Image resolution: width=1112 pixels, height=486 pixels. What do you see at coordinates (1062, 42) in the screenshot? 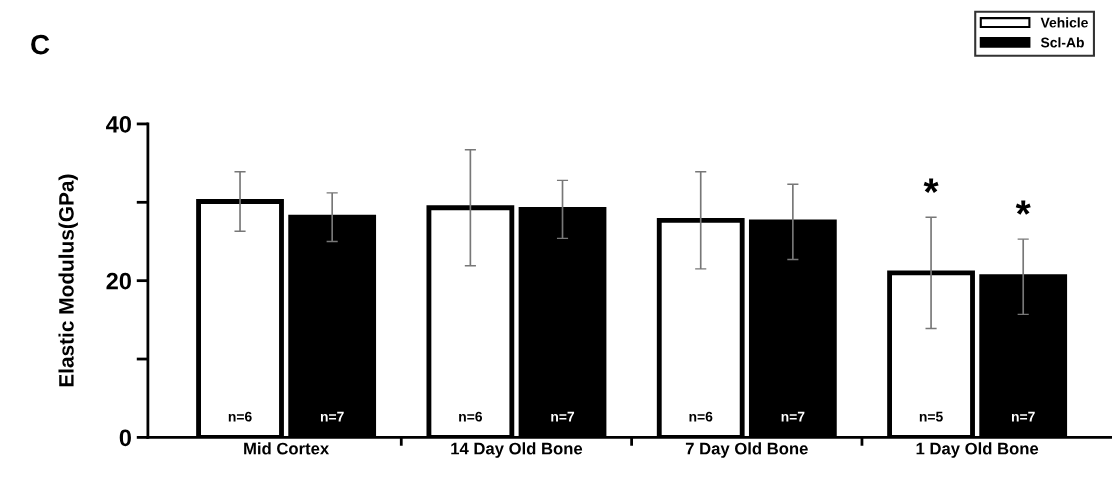
I see `legend-label: Scl-Ab` at bounding box center [1062, 42].